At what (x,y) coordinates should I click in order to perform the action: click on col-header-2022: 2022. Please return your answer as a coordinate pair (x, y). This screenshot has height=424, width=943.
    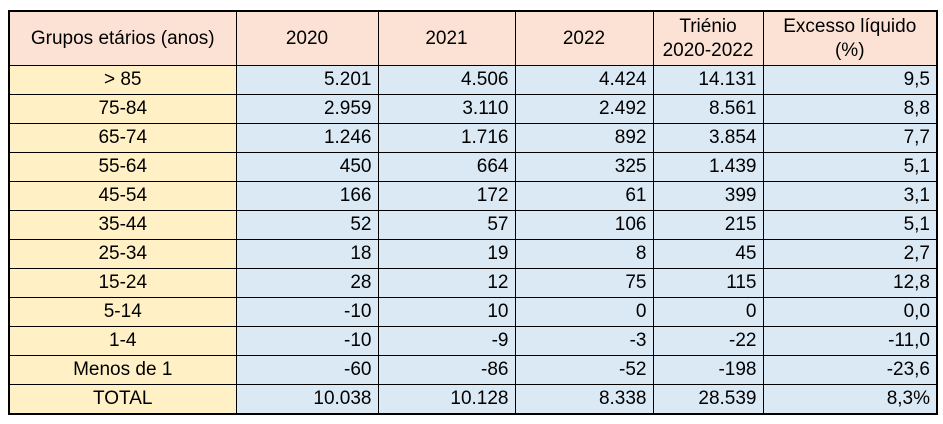
    Looking at the image, I should click on (584, 38).